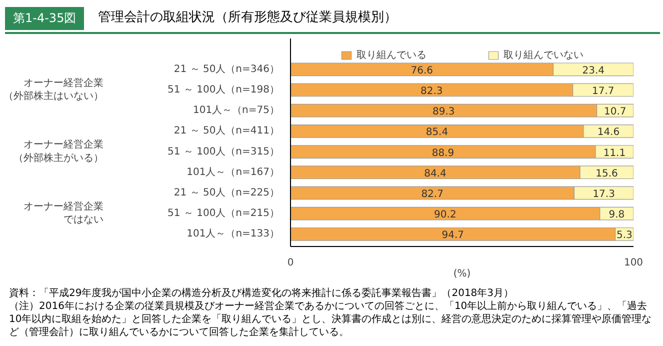  What do you see at coordinates (462, 274) in the screenshot?
I see `x-axis-title: (%)` at bounding box center [462, 274].